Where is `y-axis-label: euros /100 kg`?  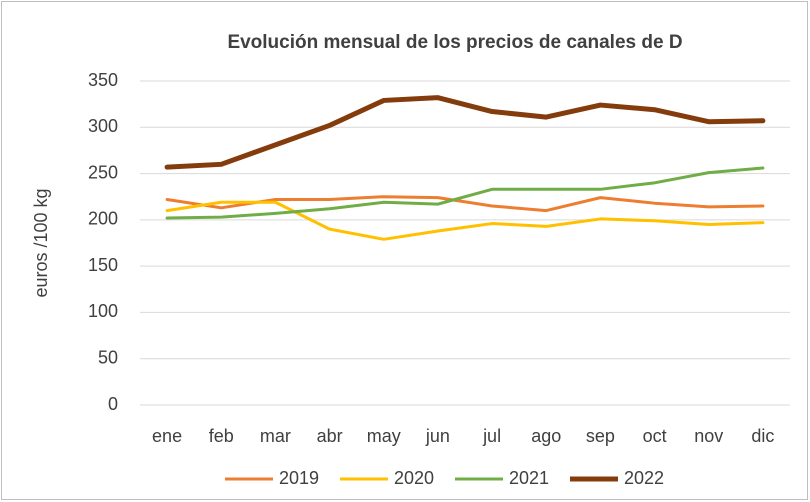 y-axis-label: euros /100 kg is located at coordinates (41, 242).